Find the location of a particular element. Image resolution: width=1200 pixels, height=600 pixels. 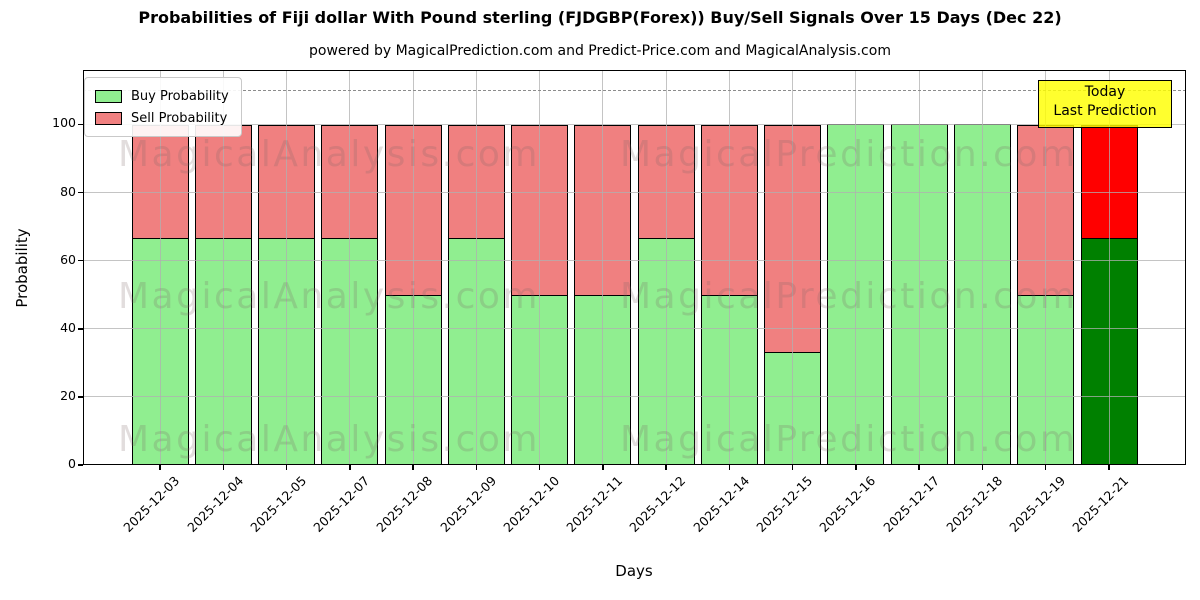

legend: Buy Probability Sell Probability is located at coordinates (163, 107).